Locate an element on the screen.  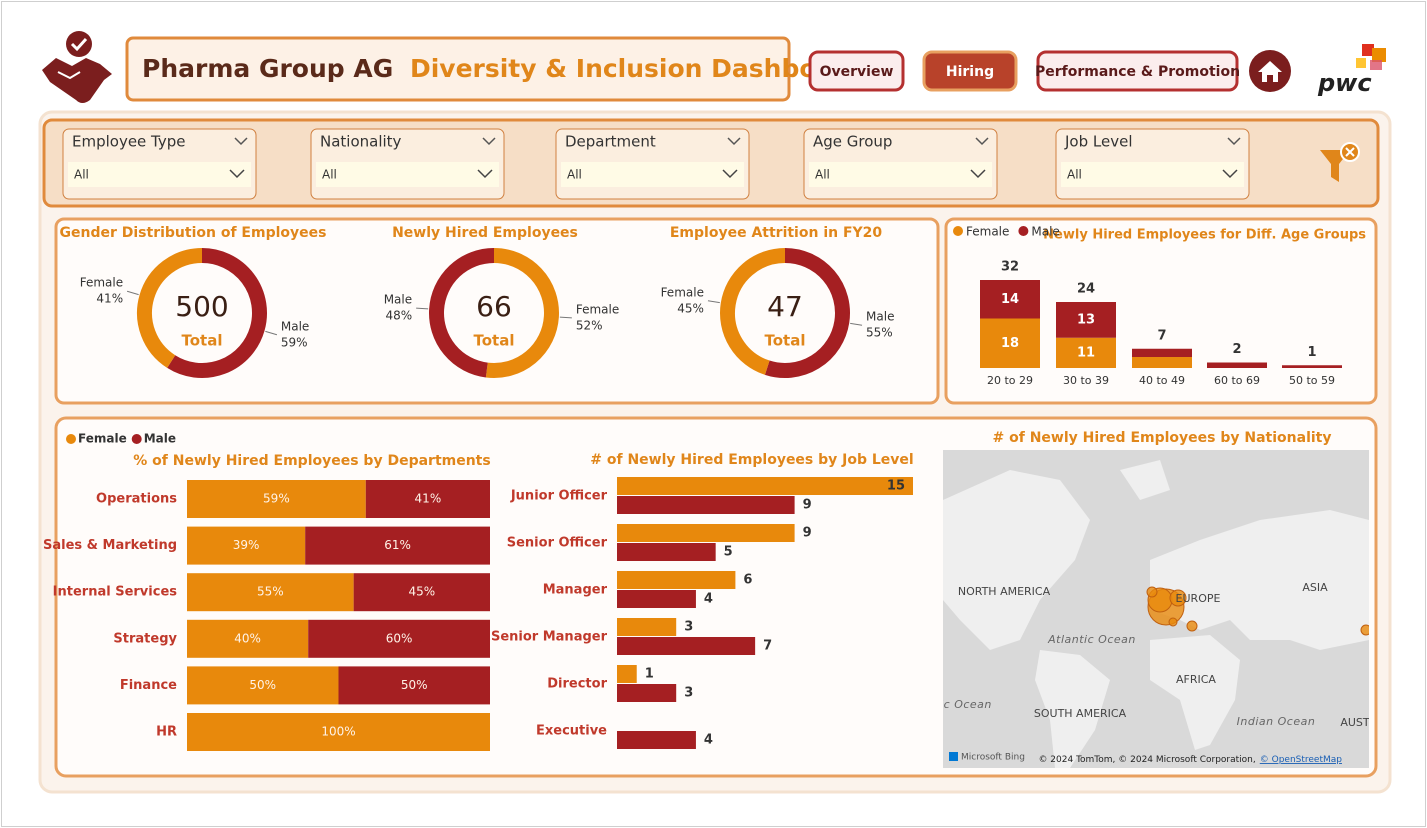
title-accent: Diversity & Inclusion Dashboard is located at coordinates (637, 68).